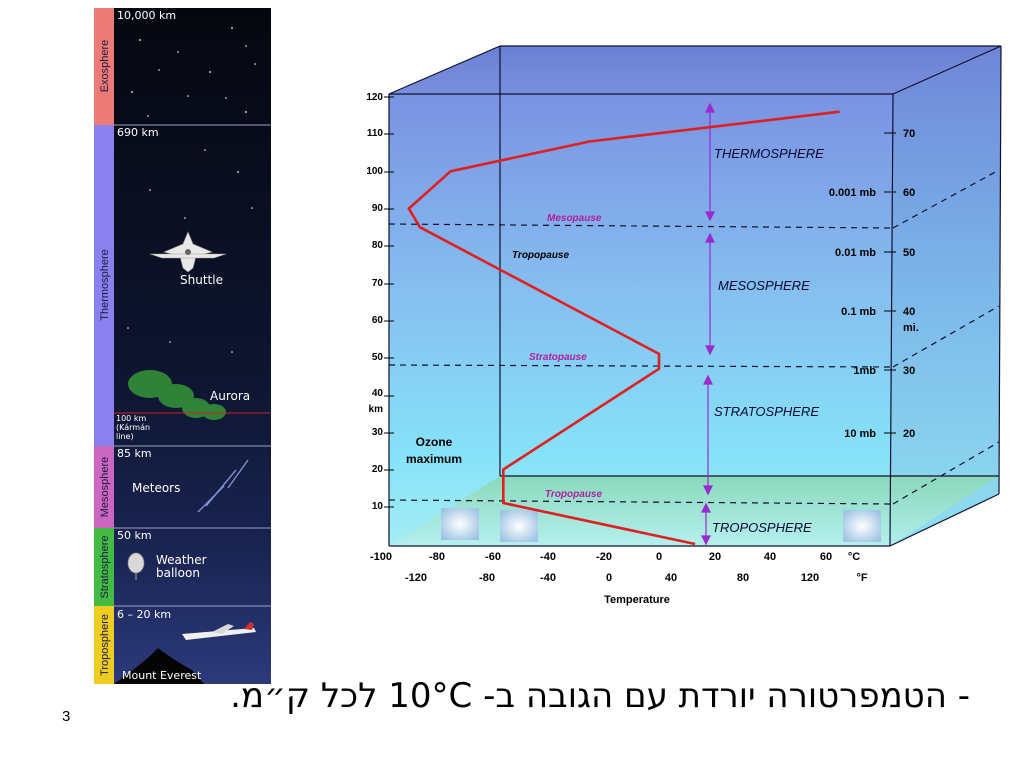 The image size is (1024, 768). Describe the element at coordinates (416, 578) in the screenshot. I see `x-tick-f--120: -120` at that location.